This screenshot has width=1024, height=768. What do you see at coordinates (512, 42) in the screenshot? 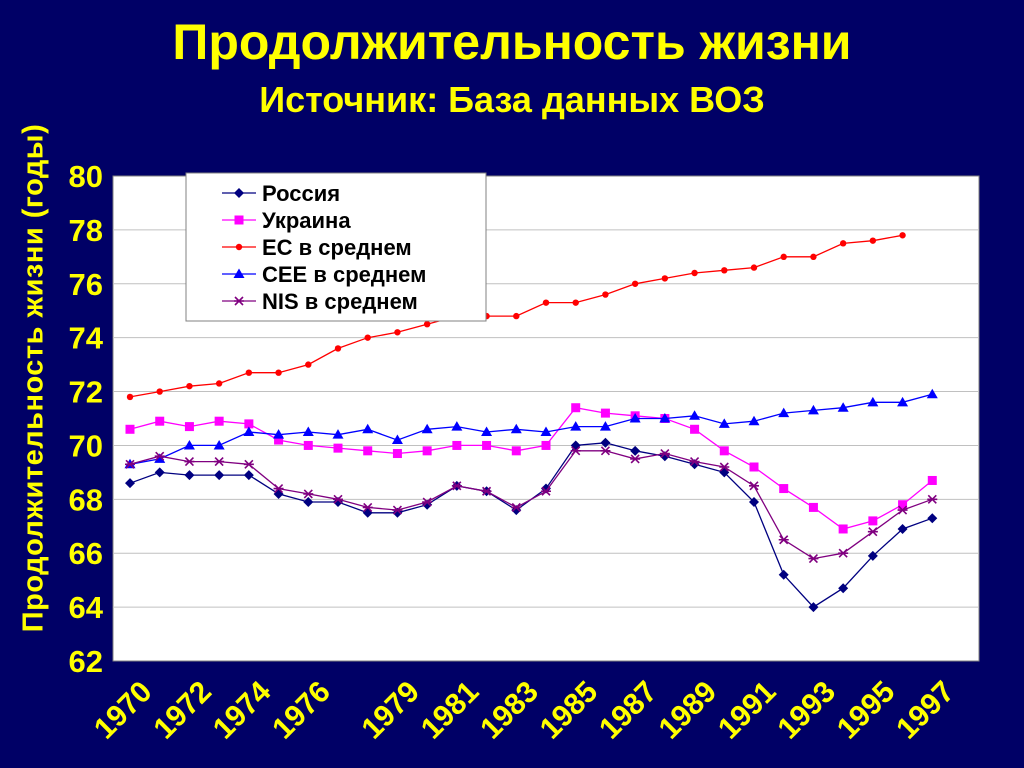
I see `page-title: Продолжительность жизни` at bounding box center [512, 42].